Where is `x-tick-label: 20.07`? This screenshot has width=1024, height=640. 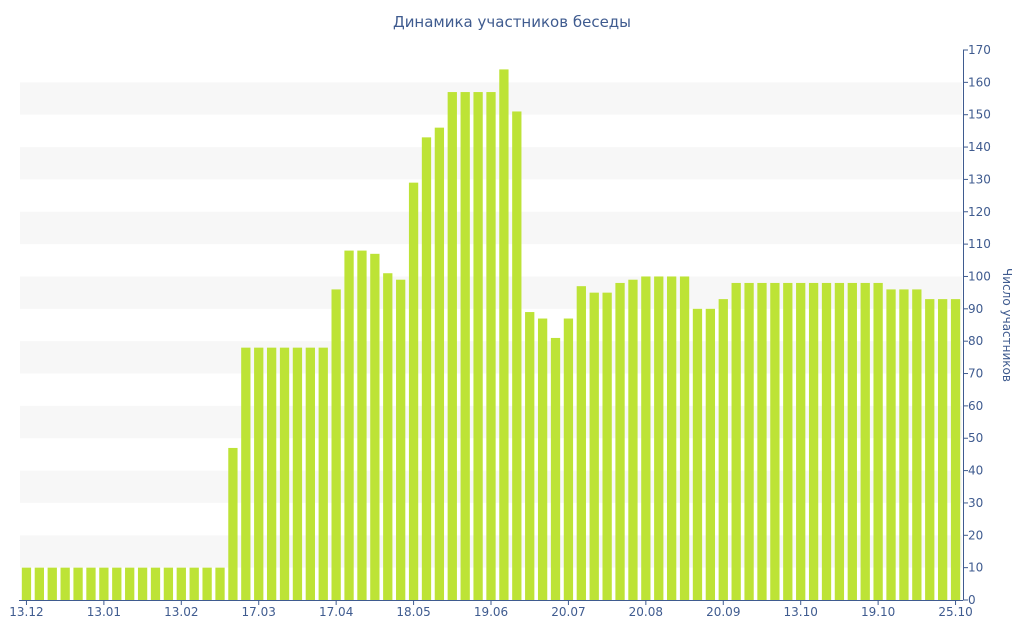 x-tick-label: 20.07 is located at coordinates (568, 612).